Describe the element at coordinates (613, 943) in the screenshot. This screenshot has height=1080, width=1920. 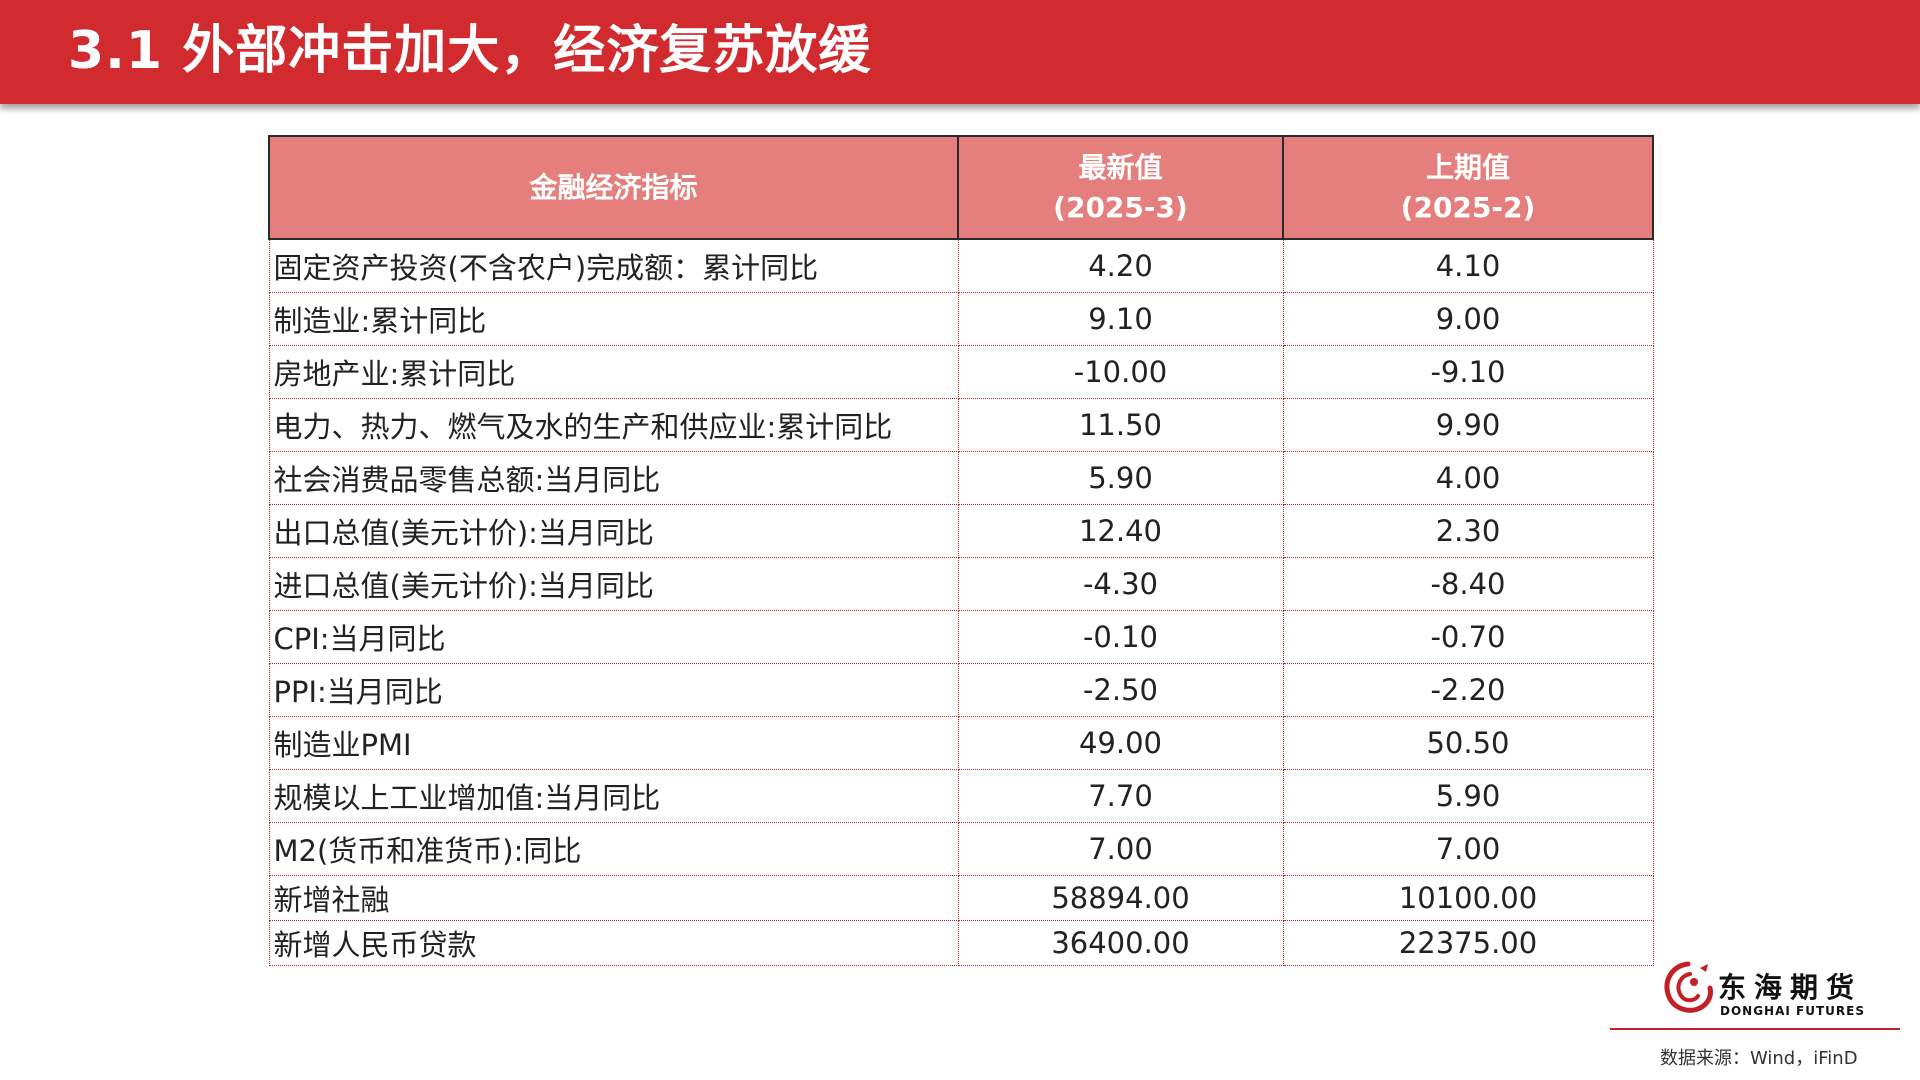
I see `row-label: 新增人民币贷款` at that location.